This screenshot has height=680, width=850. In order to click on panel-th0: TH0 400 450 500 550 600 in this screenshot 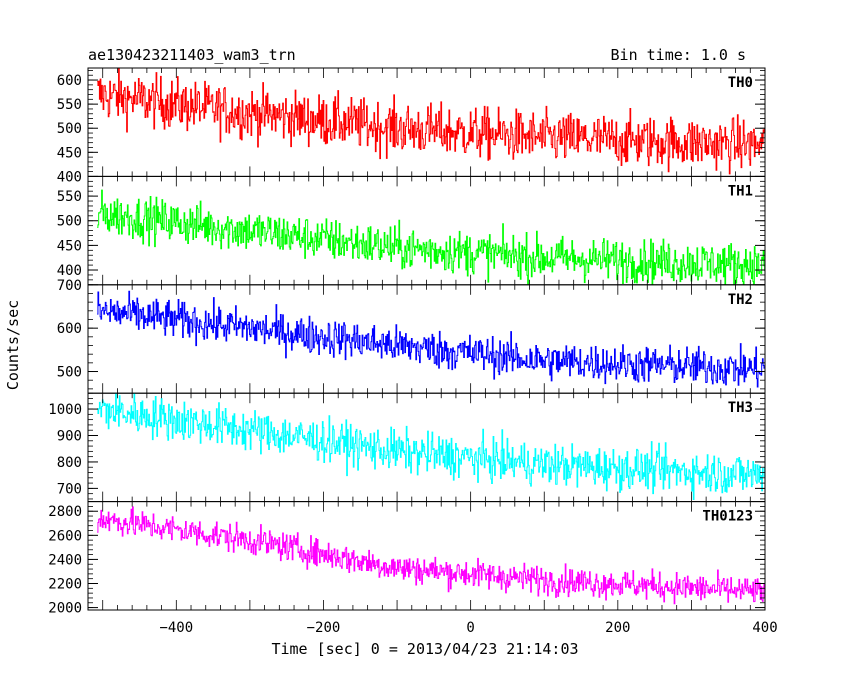, I will do `click(411, 126)`.